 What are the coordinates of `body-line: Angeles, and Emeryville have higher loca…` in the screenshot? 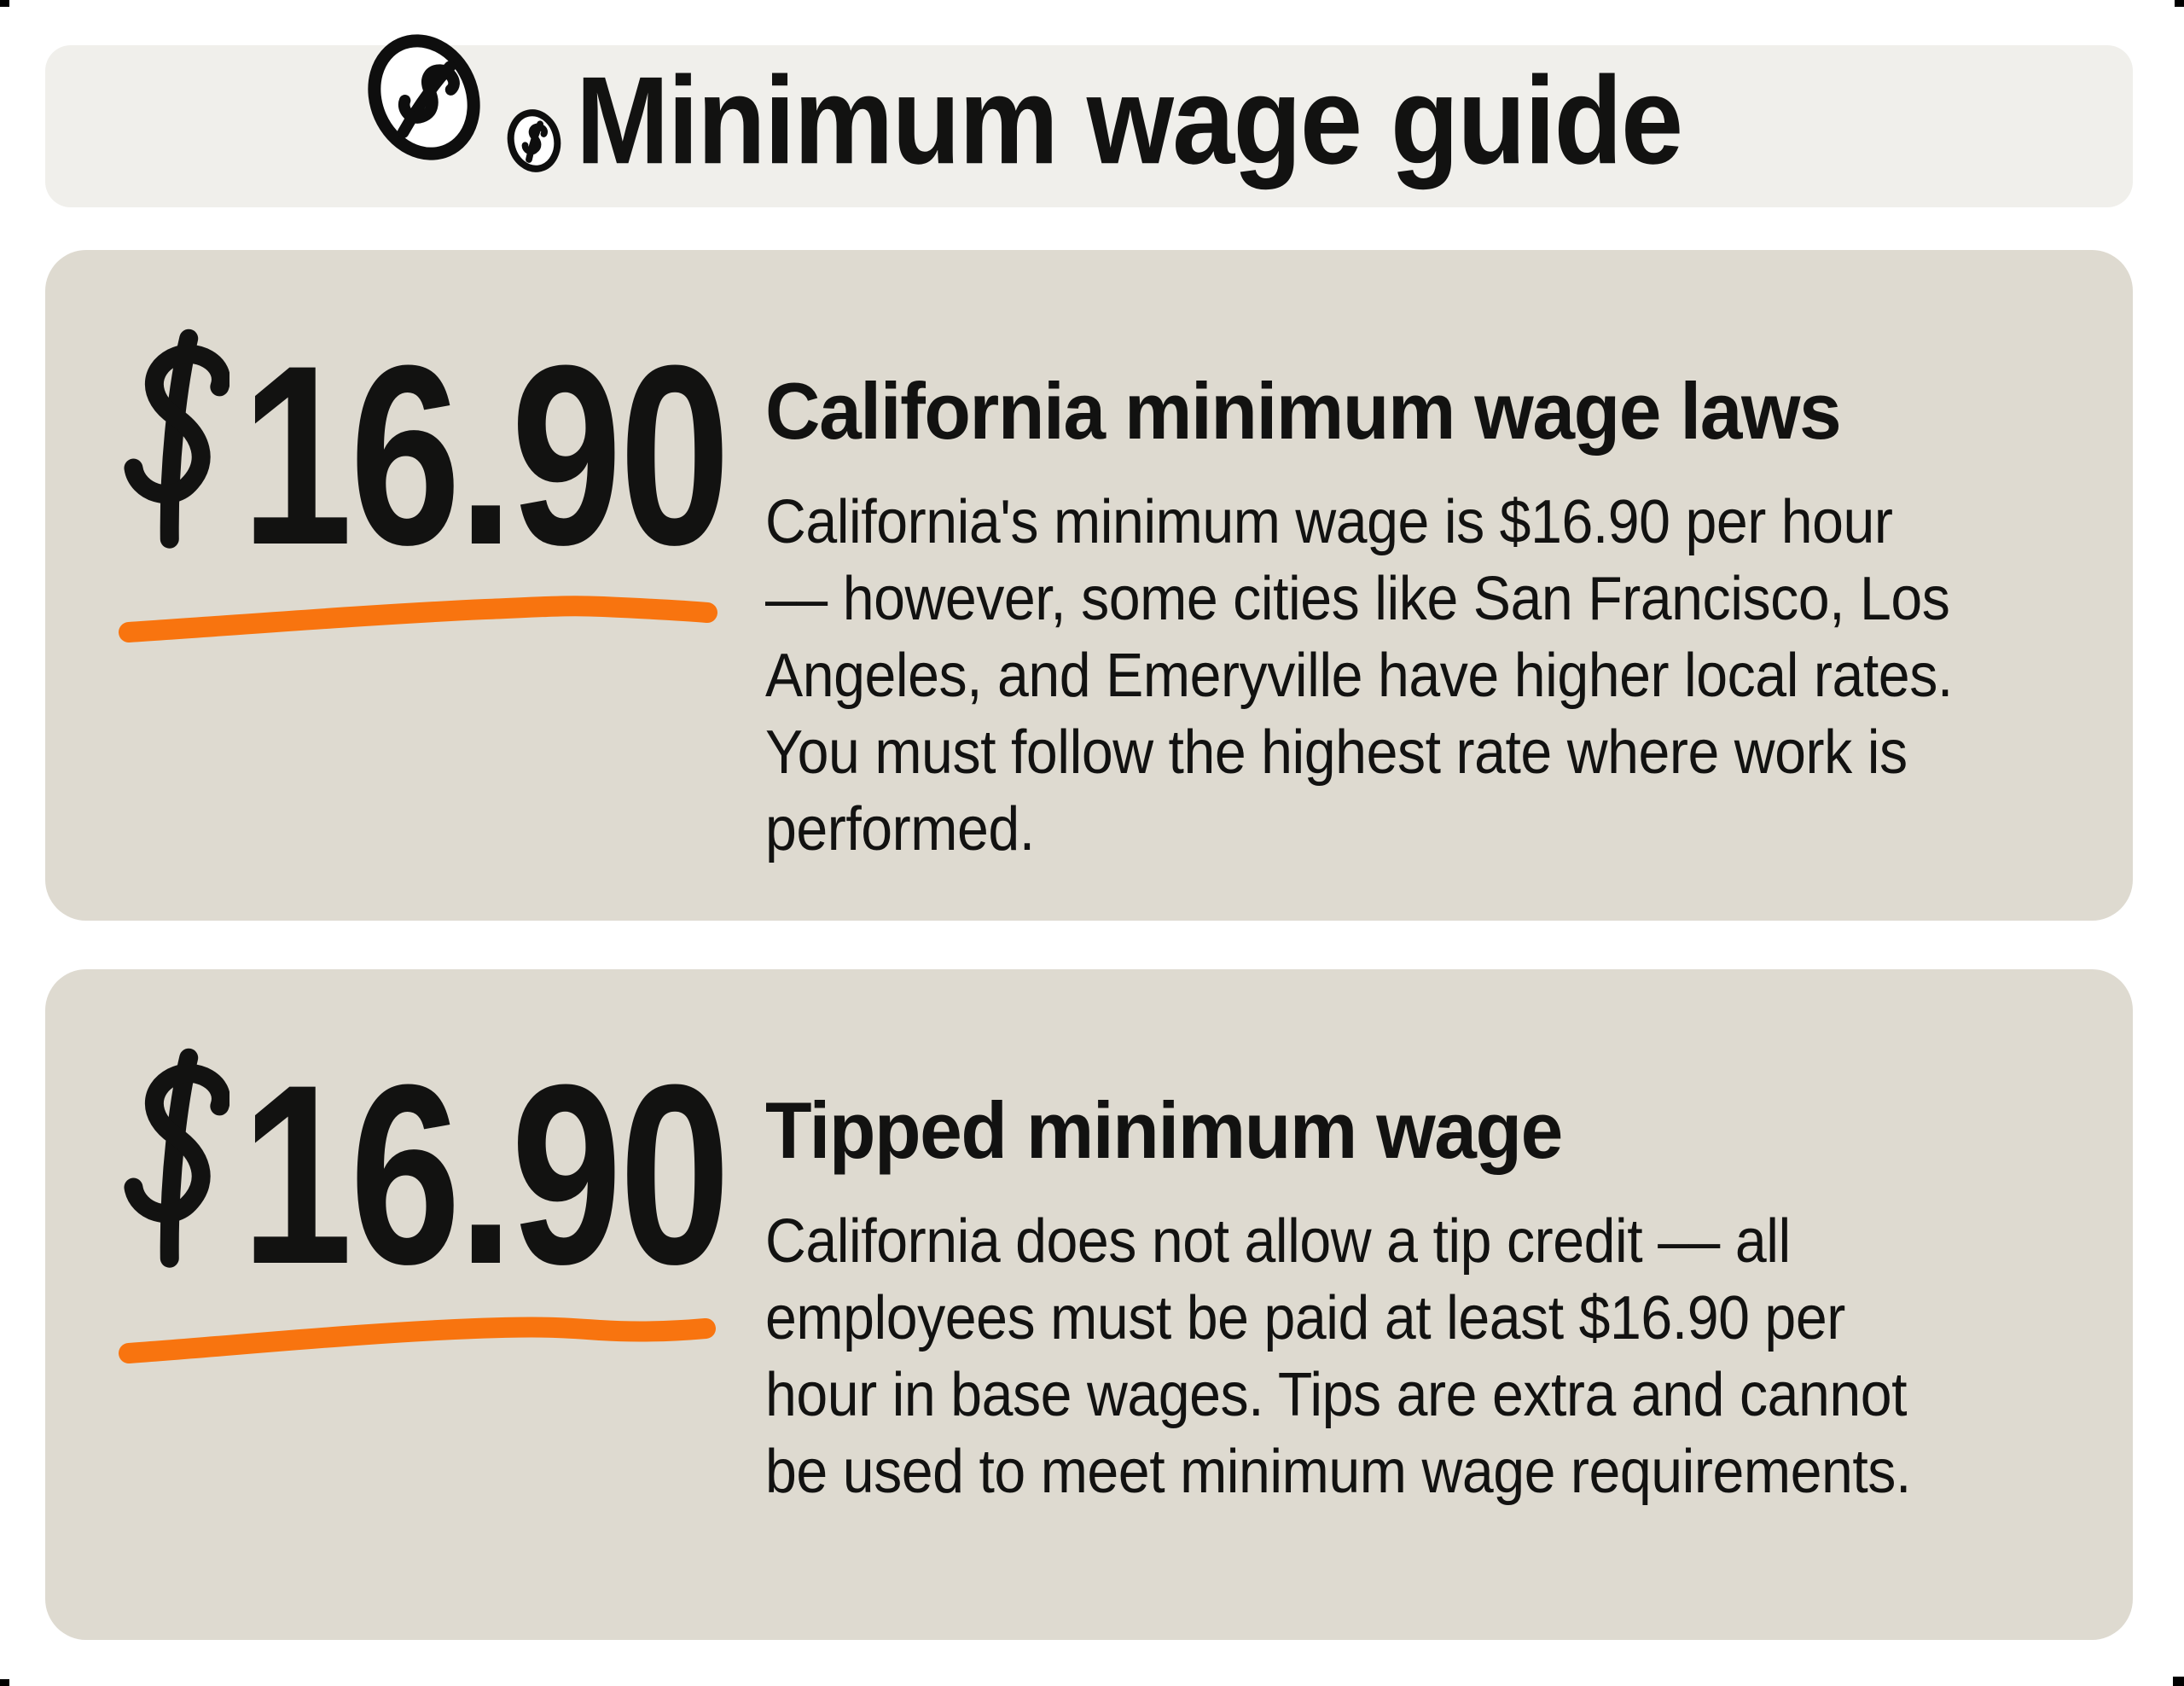 It's located at (1359, 676).